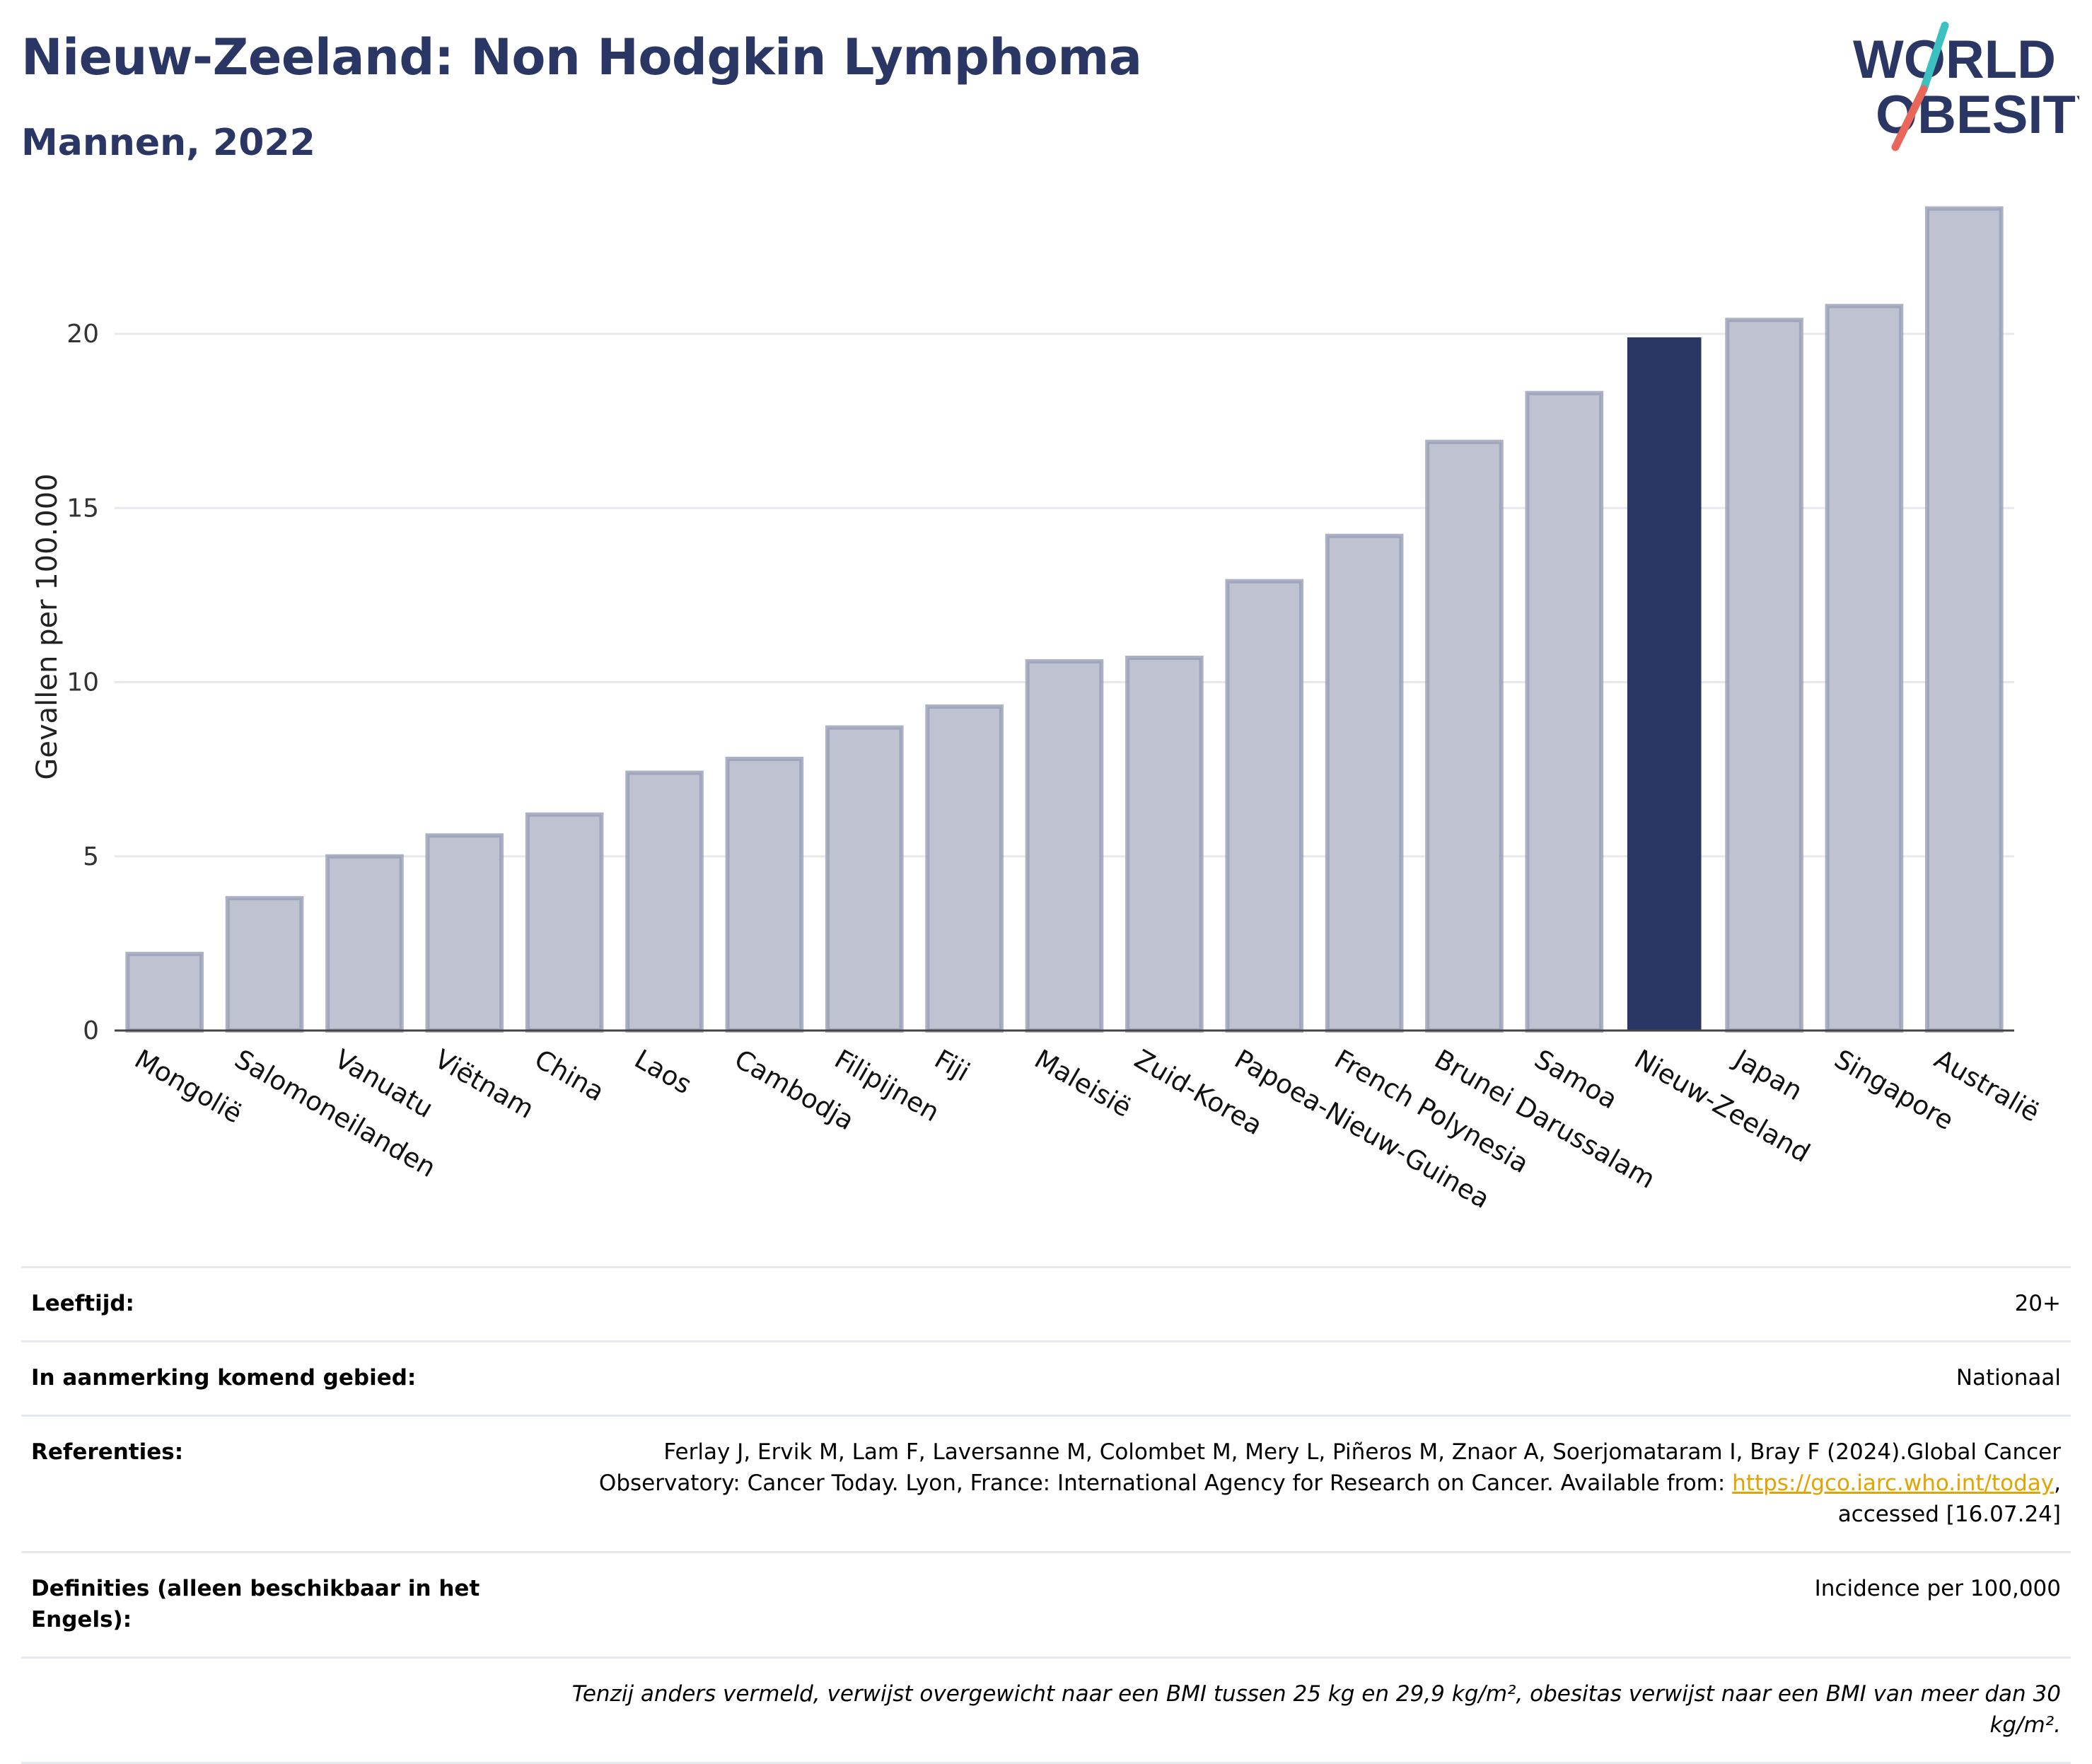 This screenshot has height=1764, width=2092. I want to click on x-tick-label: Fiji, so click(952, 1066).